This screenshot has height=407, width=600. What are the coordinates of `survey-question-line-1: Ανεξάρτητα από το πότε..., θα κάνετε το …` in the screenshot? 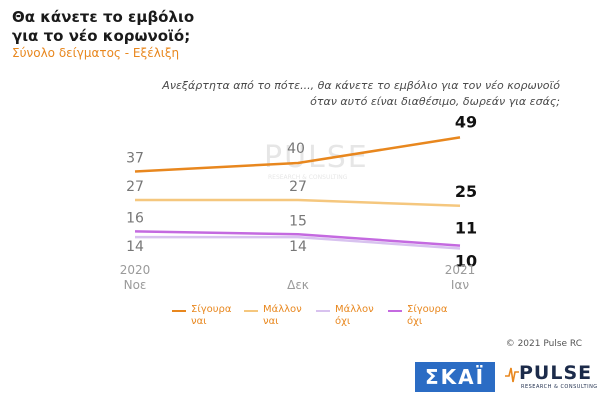 It's located at (361, 85).